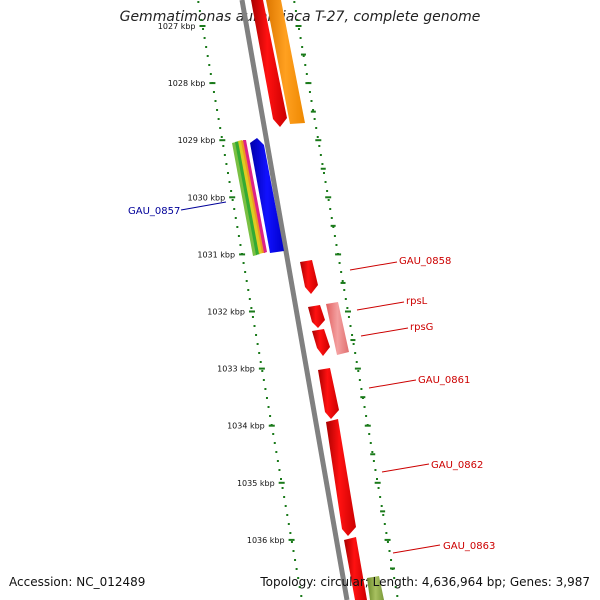 This screenshot has height=600, width=600. Describe the element at coordinates (269, 63) in the screenshot. I see `gene-red-top` at that location.